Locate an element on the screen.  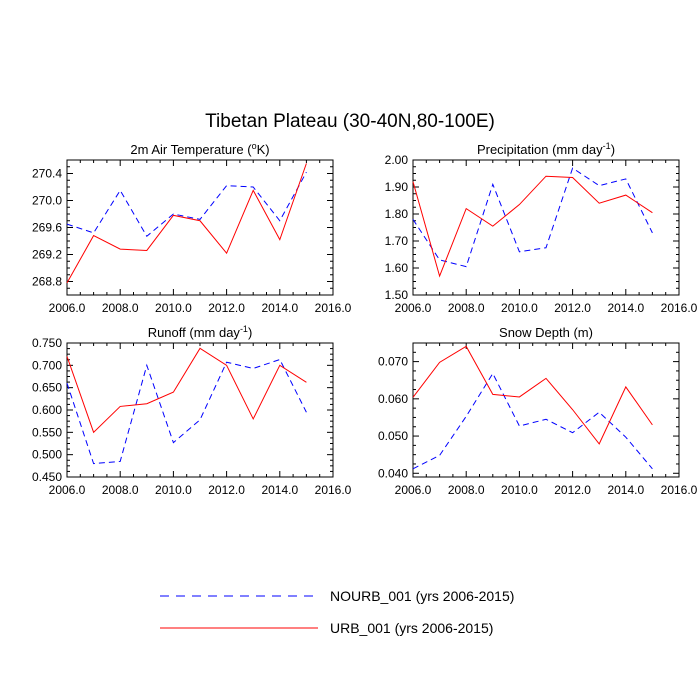
y-tick-label: 1.90 is located at coordinates (397, 187).